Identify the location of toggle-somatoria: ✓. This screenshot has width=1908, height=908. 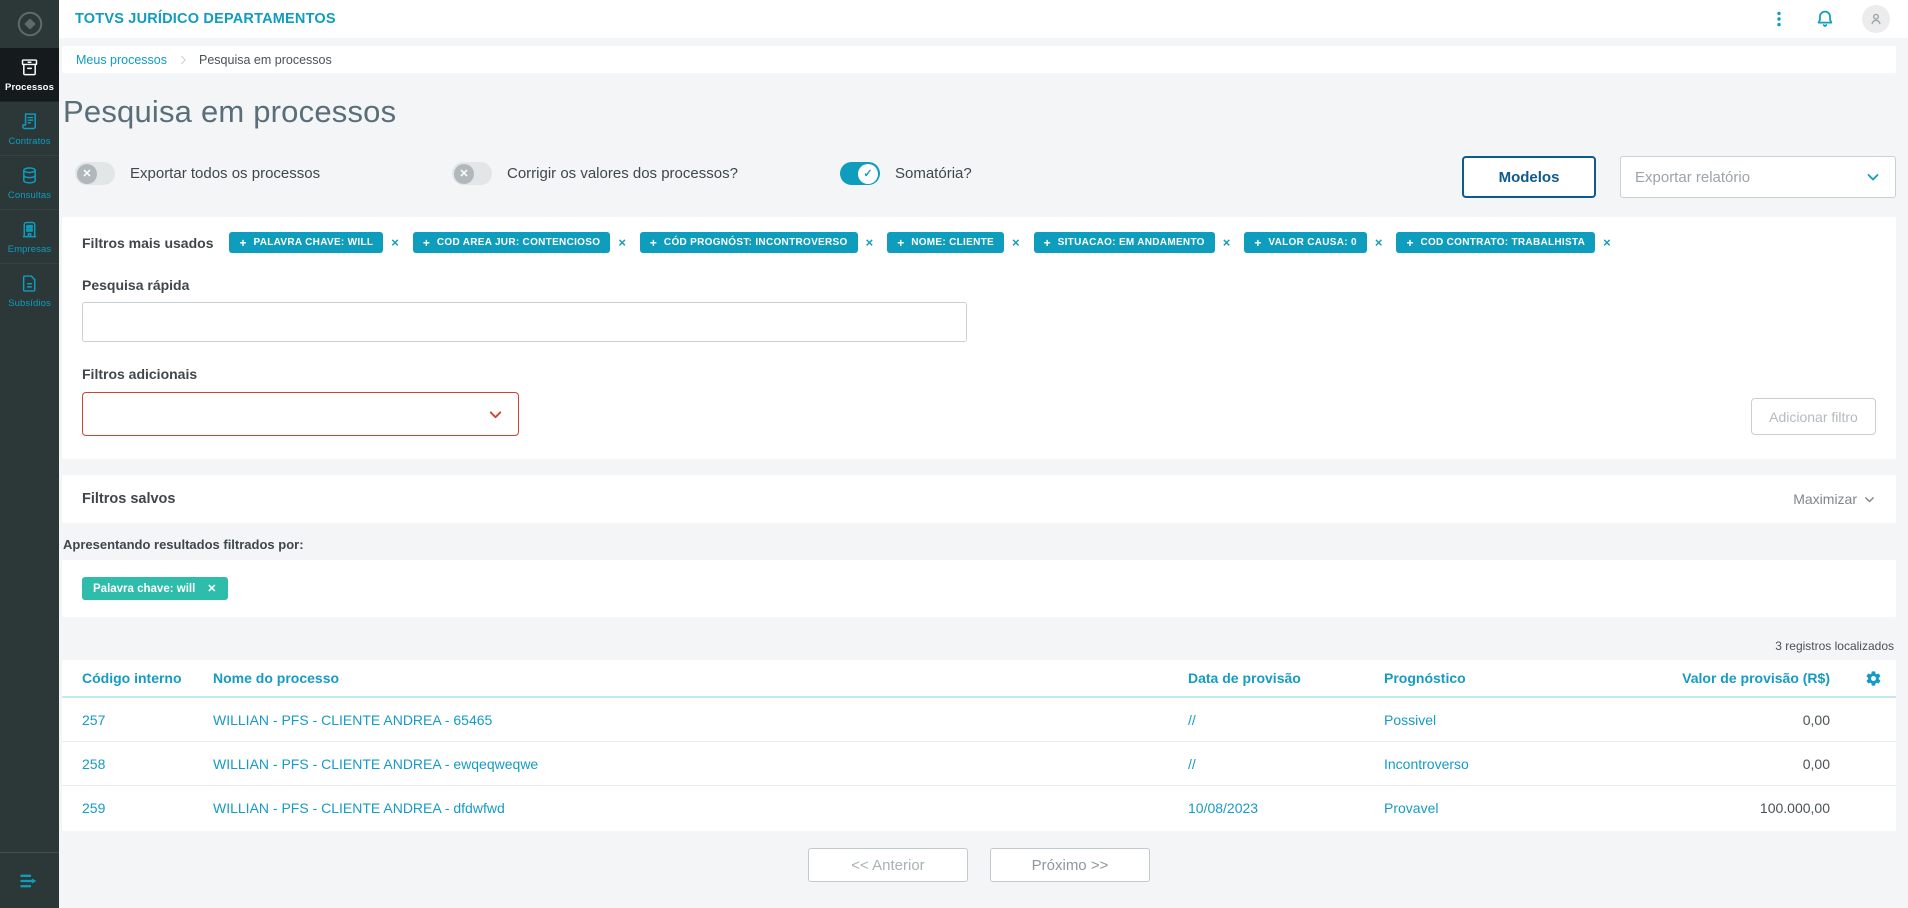
(860, 173).